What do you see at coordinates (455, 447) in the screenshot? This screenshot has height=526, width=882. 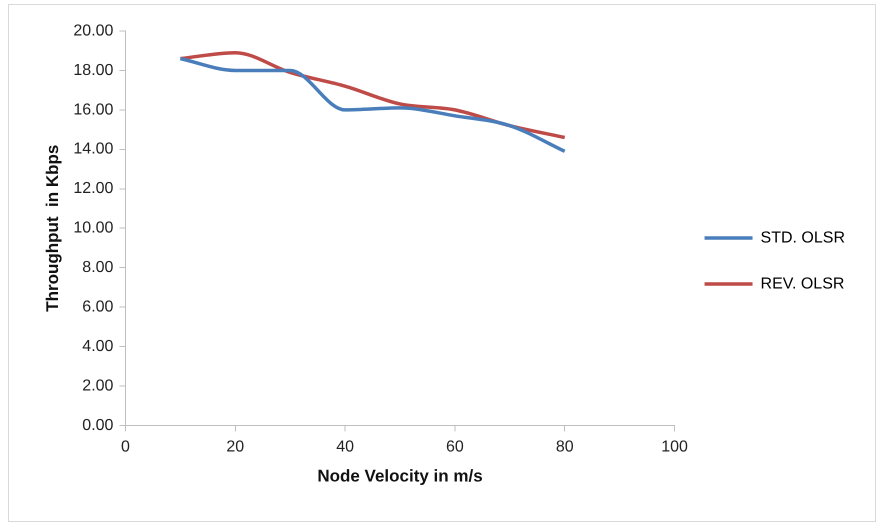 I see `x-tick-label: 60` at bounding box center [455, 447].